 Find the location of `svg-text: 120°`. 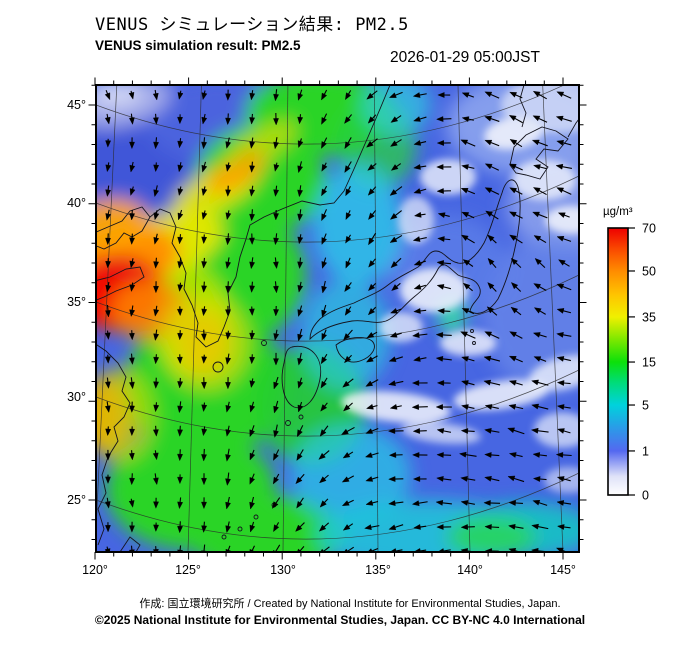

svg-text: 120° is located at coordinates (95, 570).